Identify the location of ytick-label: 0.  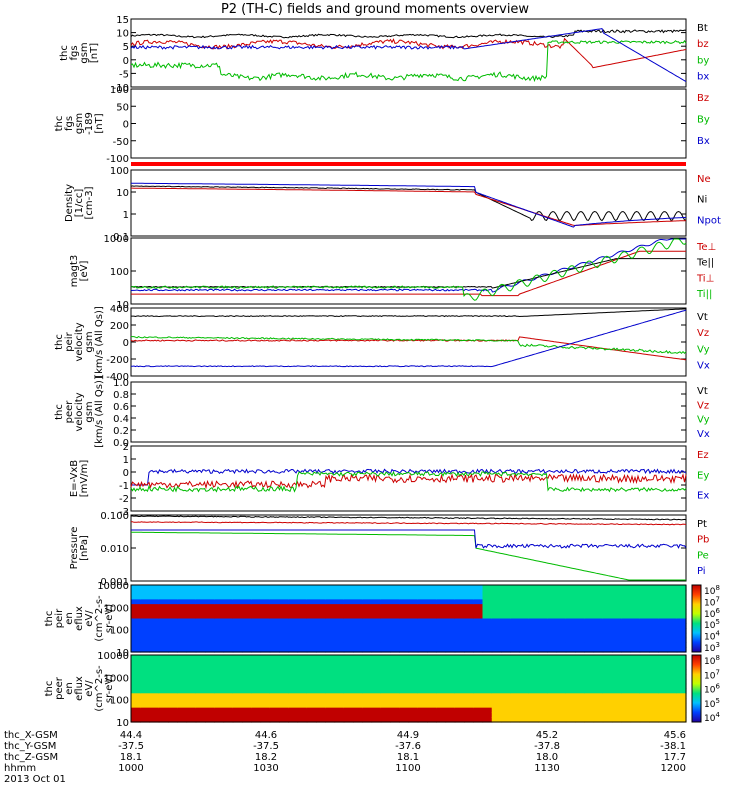
(126, 61).